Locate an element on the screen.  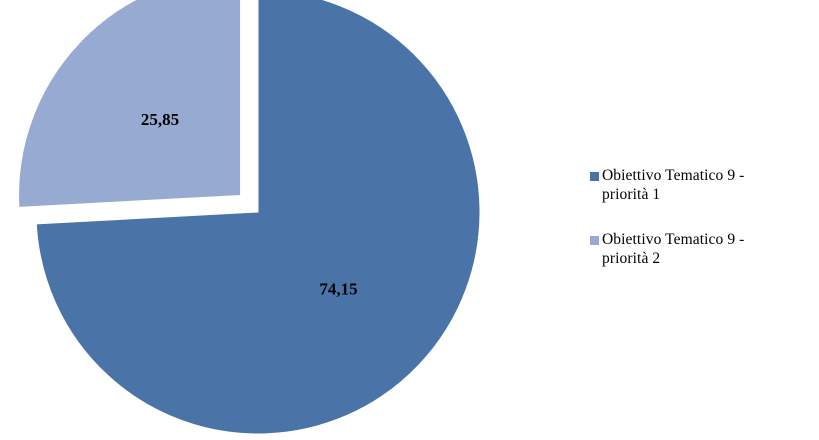
legend-label-2-line-1: Obiettivo Tematico 9 - is located at coordinates (673, 239).